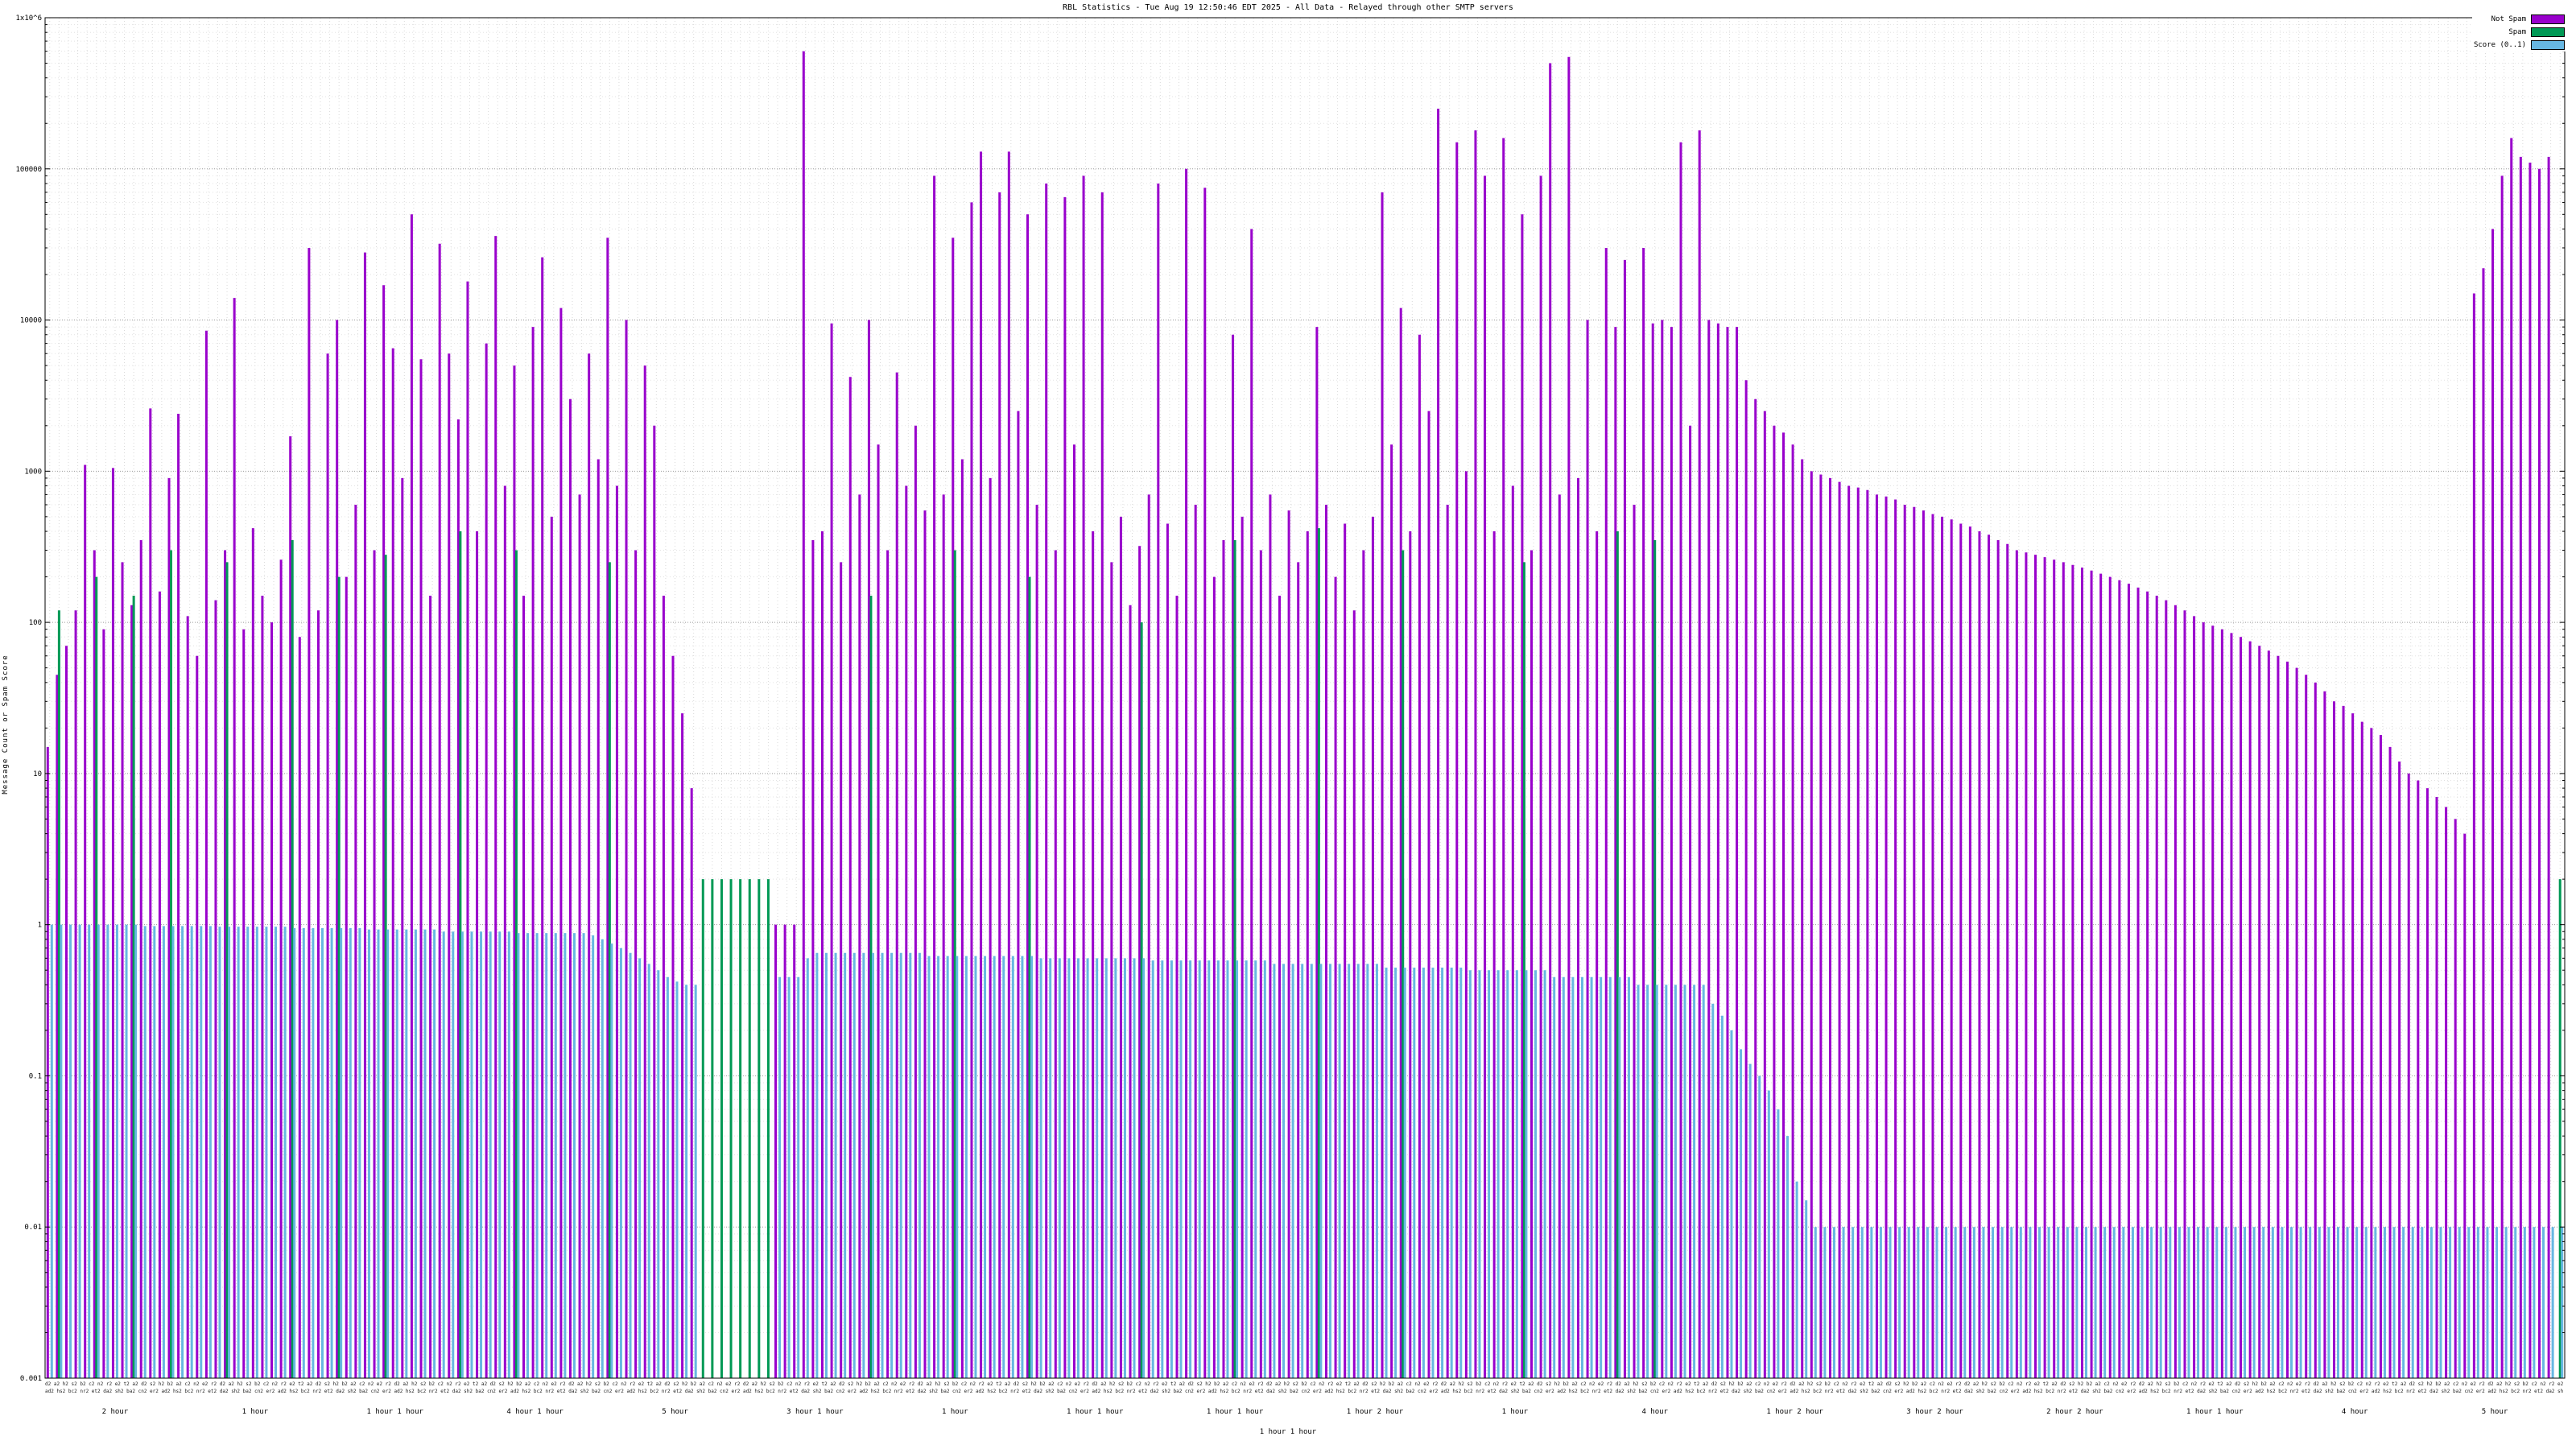 The width and height of the screenshot is (2576, 1449). What do you see at coordinates (40, 926) in the screenshot?
I see `svg-text: 1` at bounding box center [40, 926].